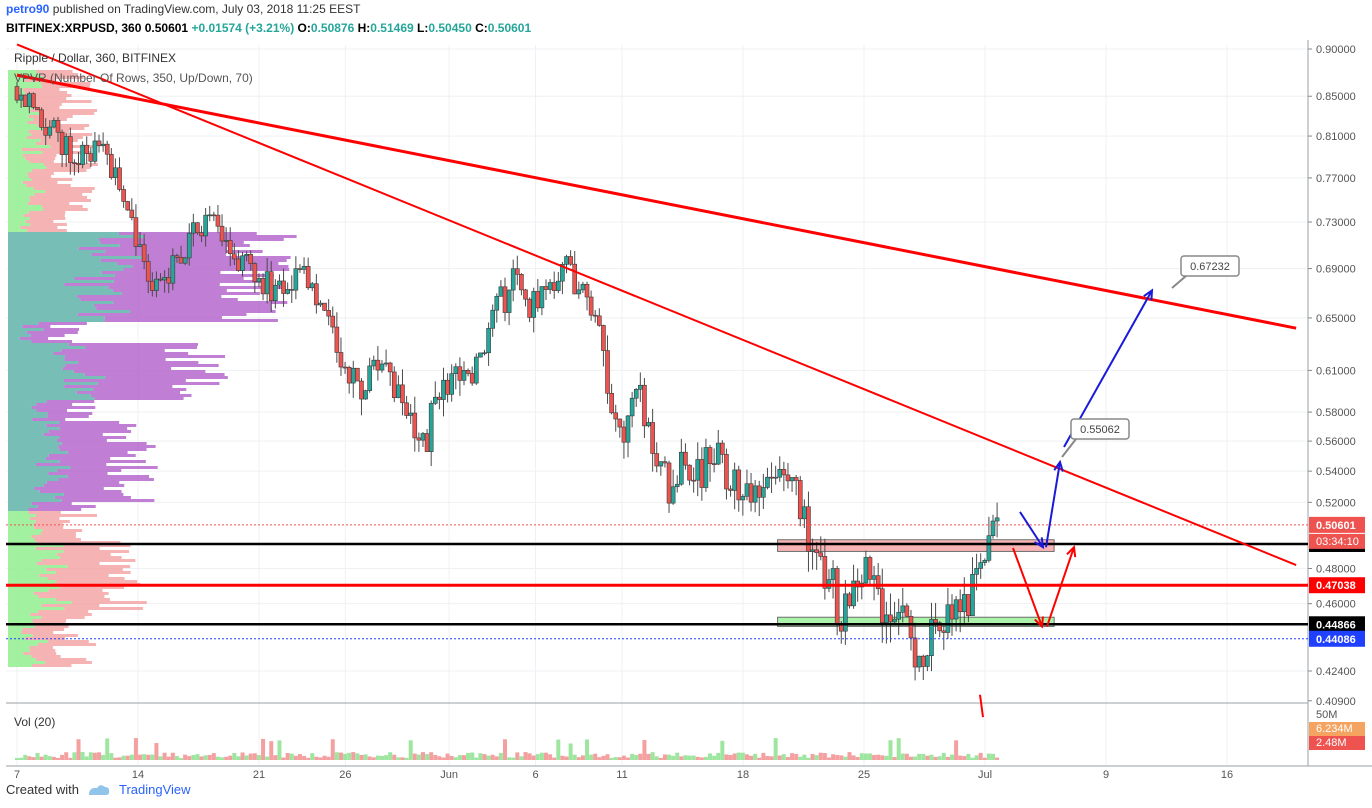  I want to click on tradingview-link: TradingView, so click(154, 789).